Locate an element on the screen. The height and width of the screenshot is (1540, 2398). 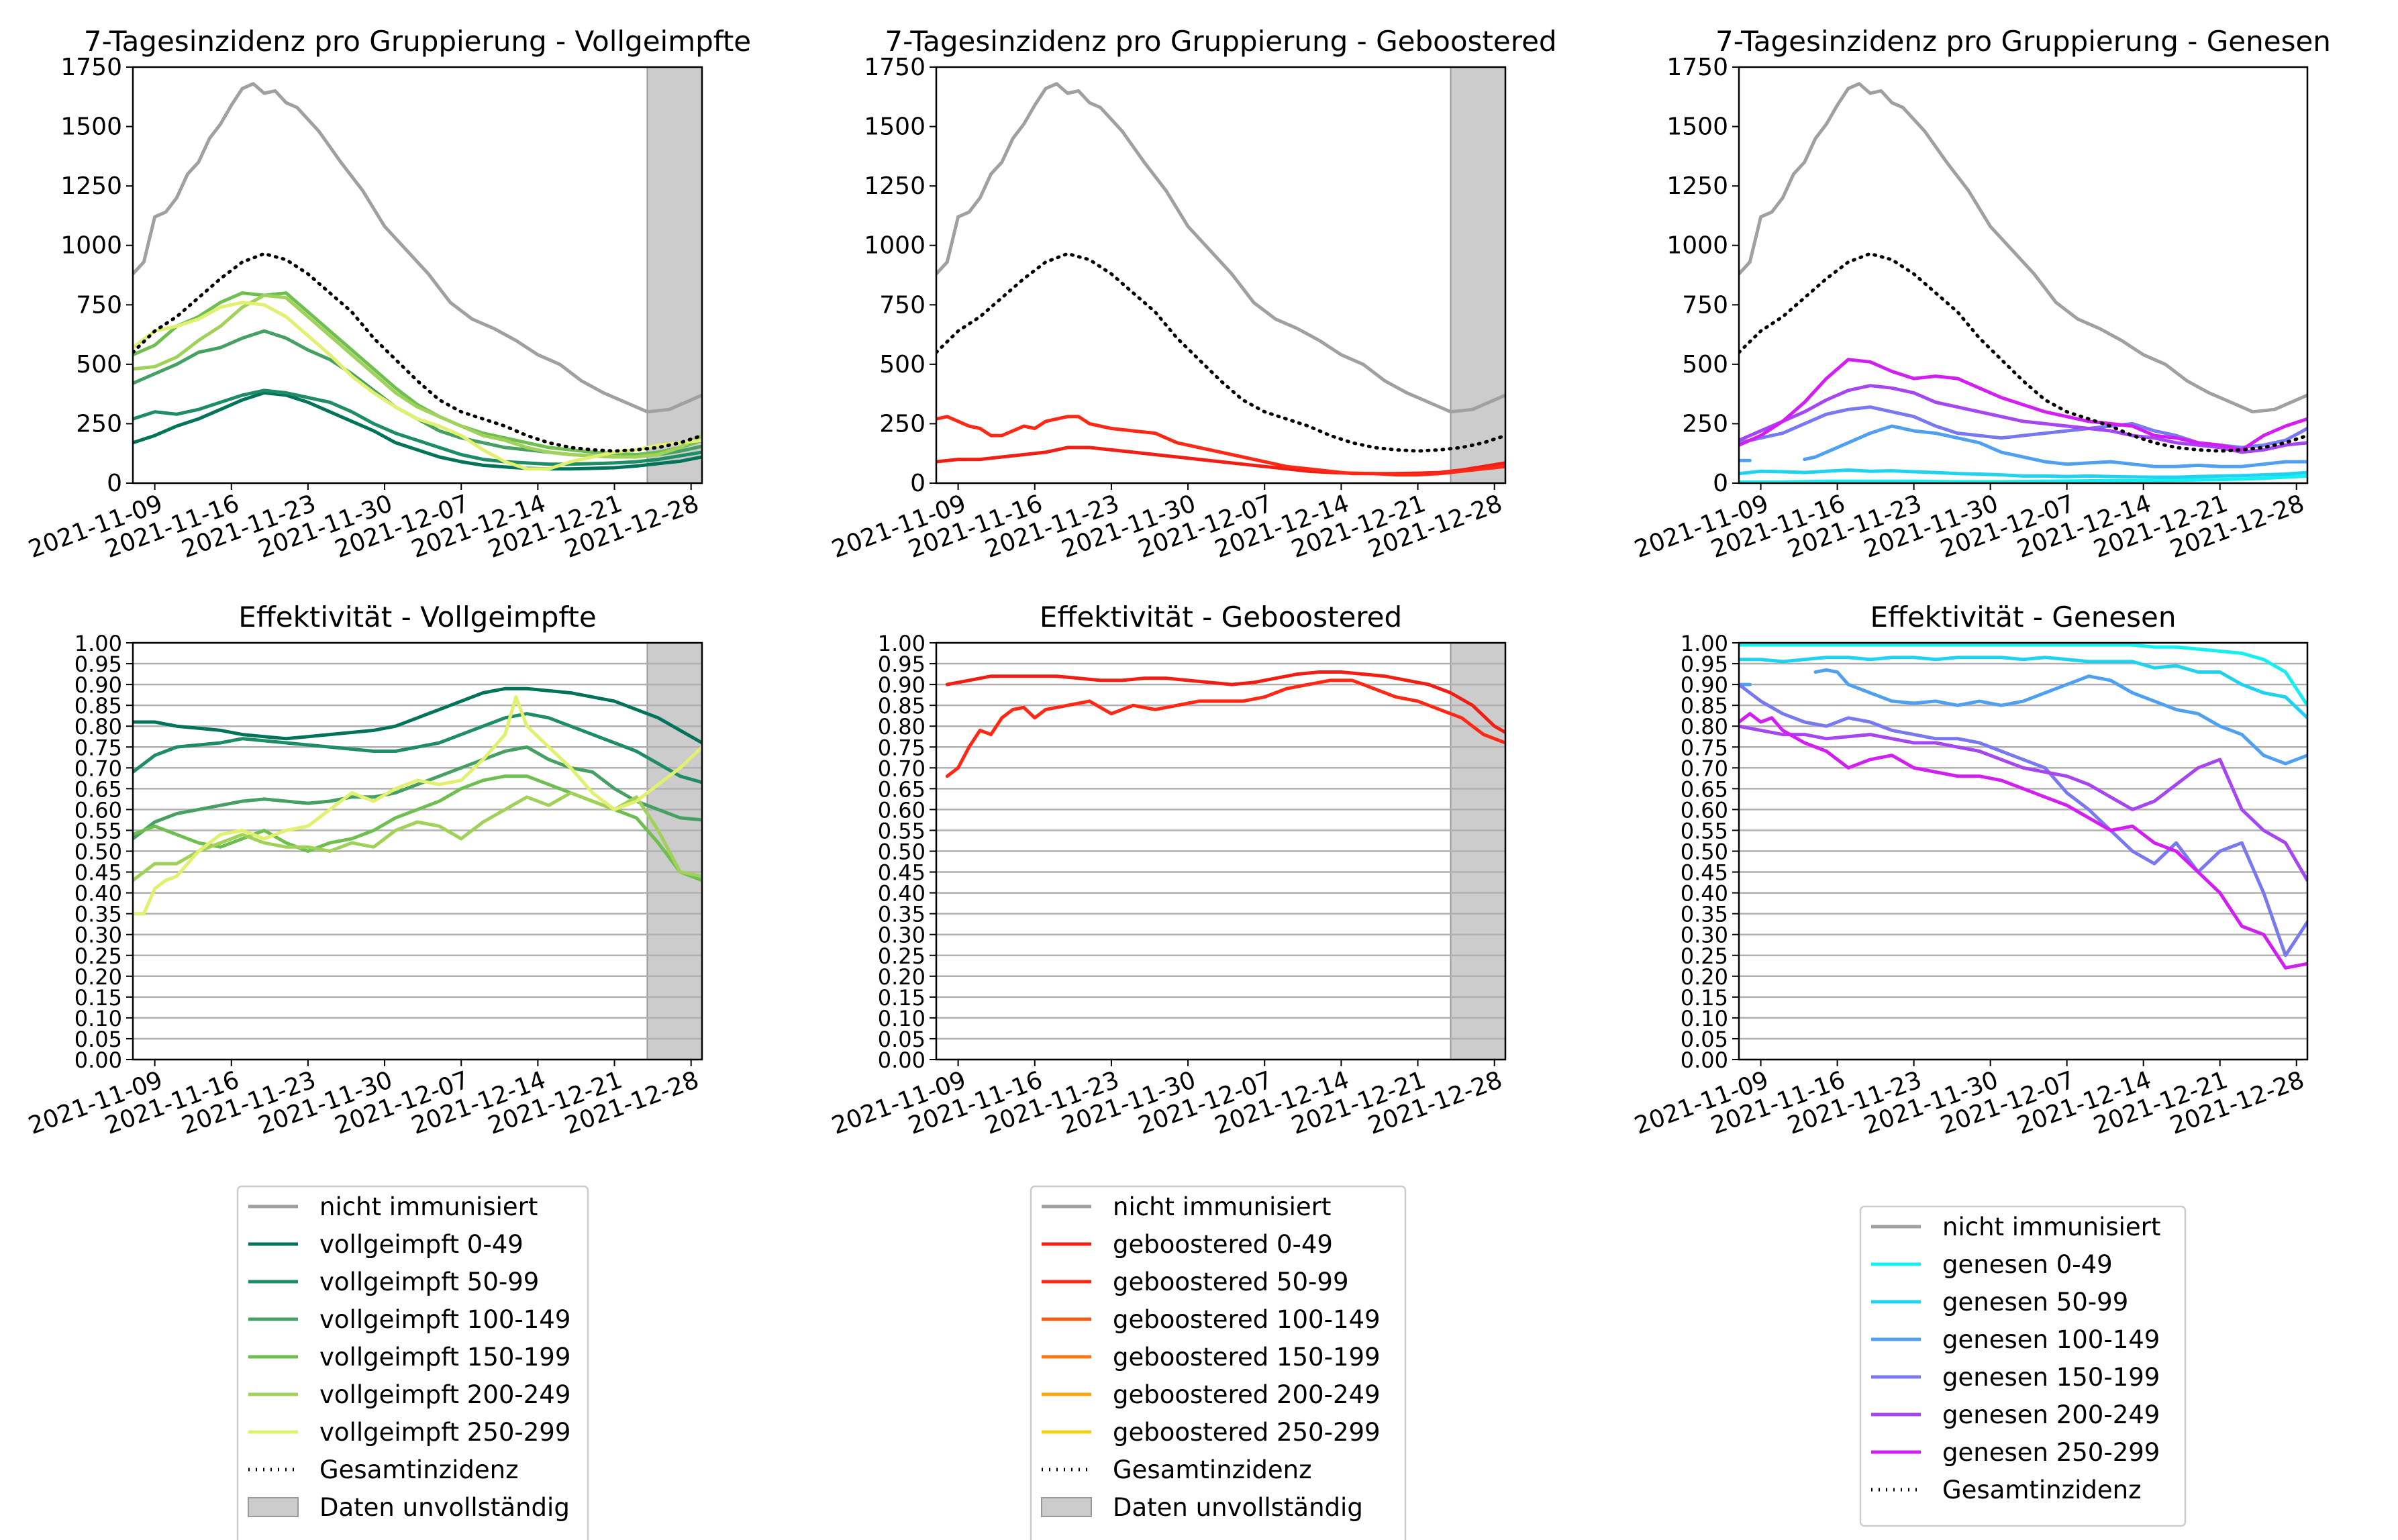
legend-label: geboostered 200-249 is located at coordinates (1247, 1394).